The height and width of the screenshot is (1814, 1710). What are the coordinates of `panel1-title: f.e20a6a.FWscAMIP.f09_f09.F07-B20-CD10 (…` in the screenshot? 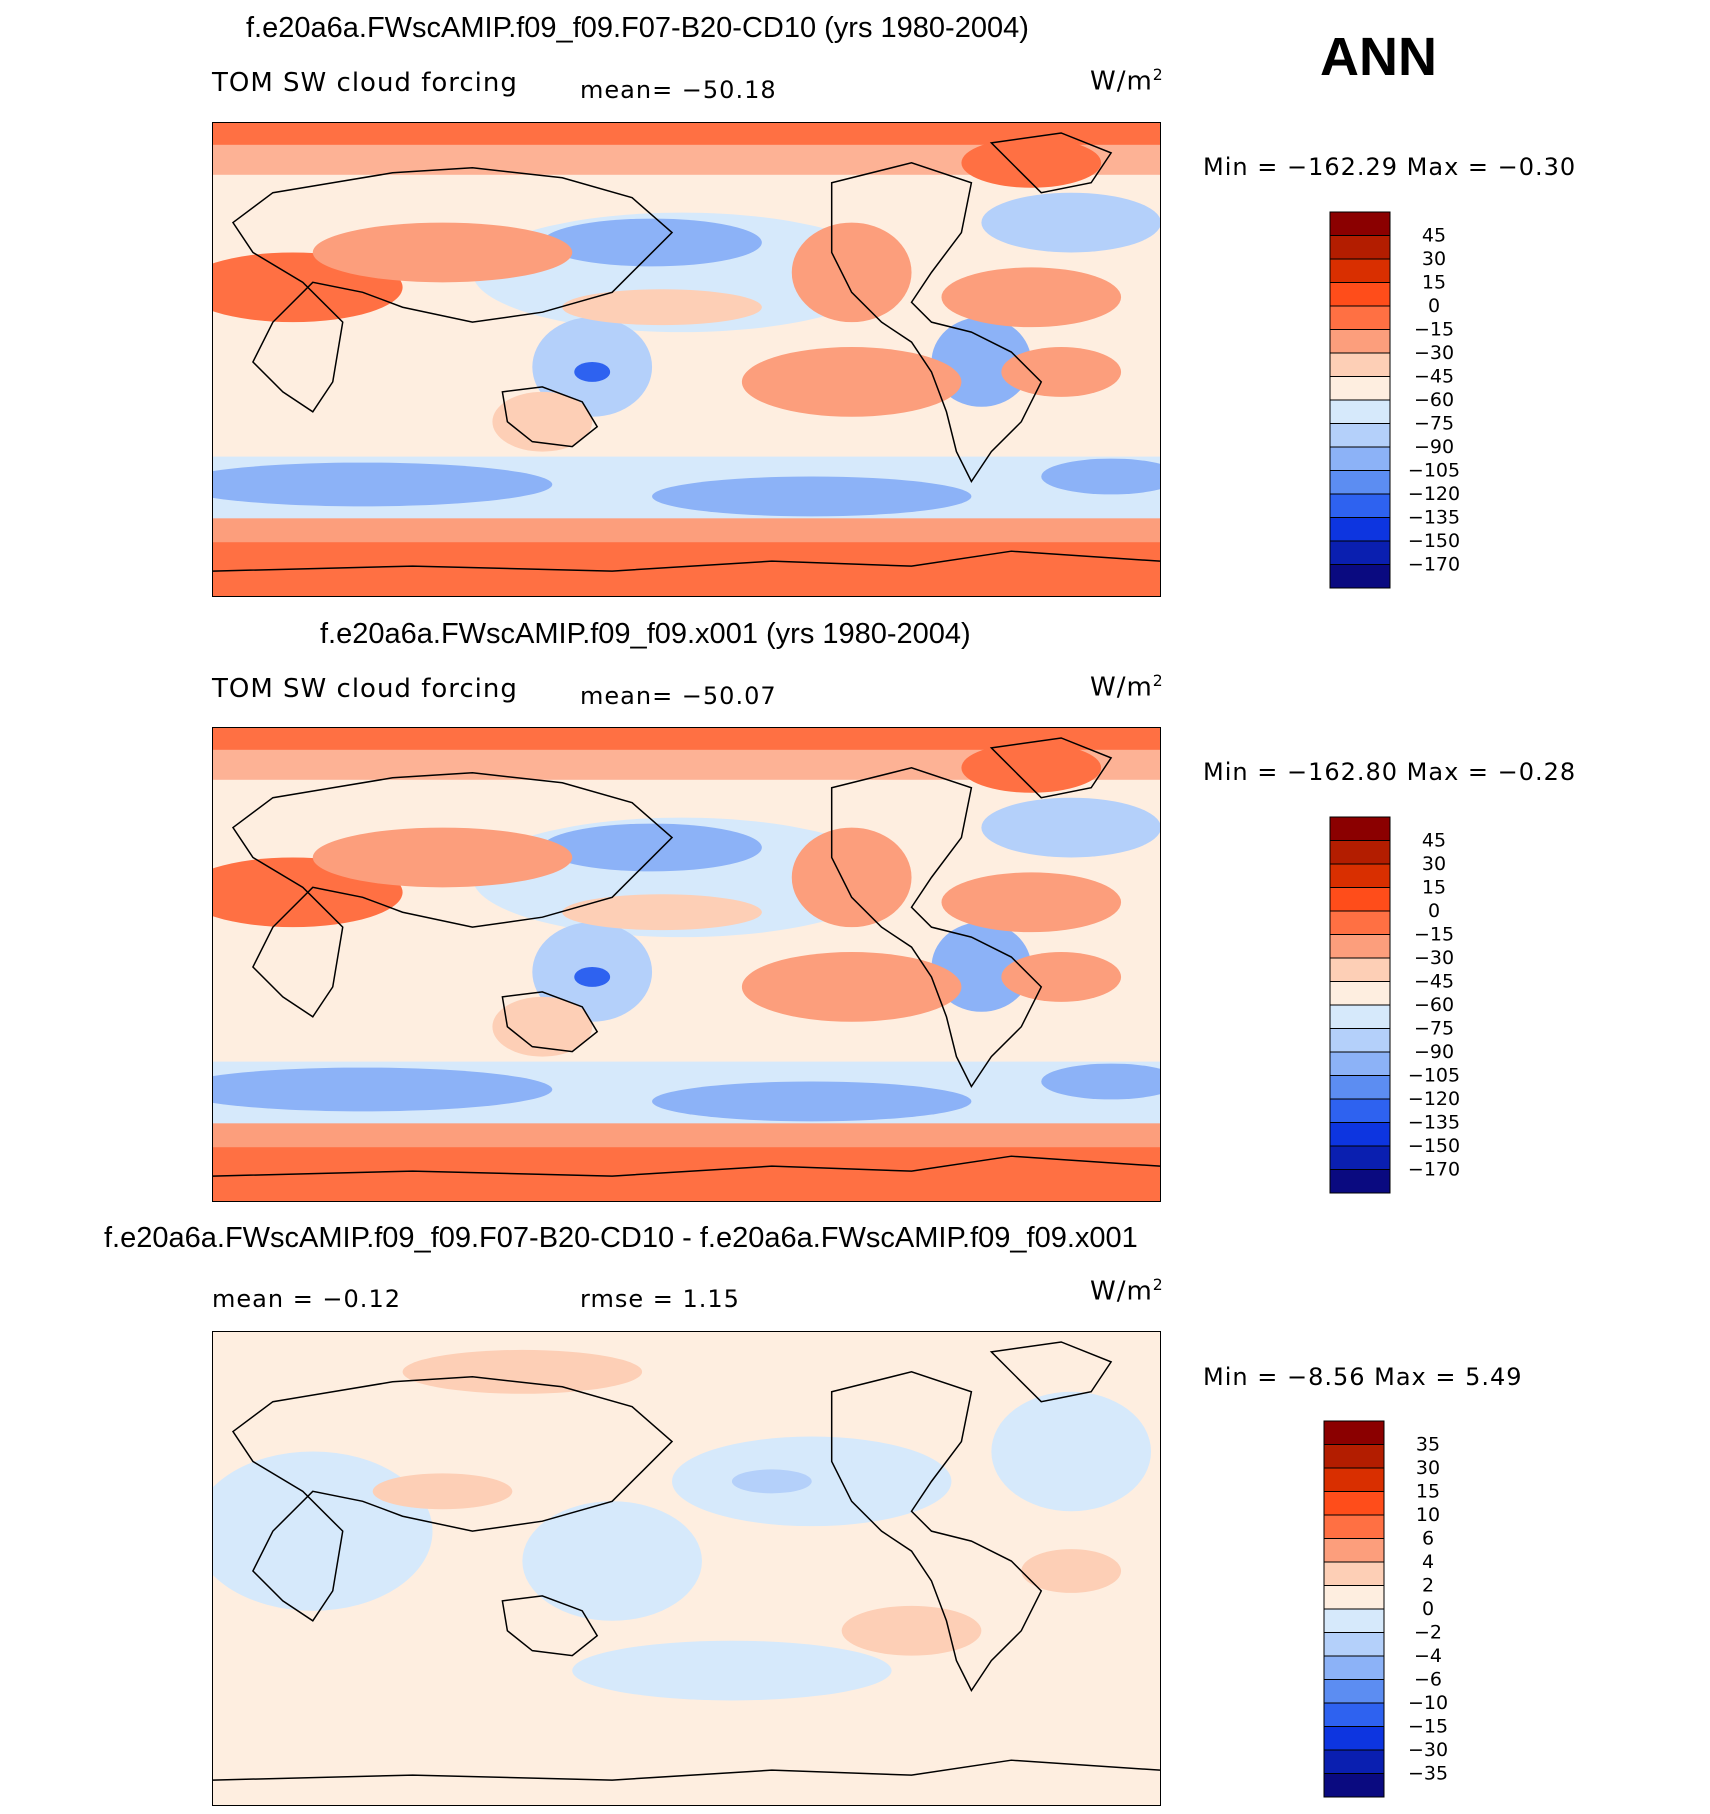 It's located at (637, 28).